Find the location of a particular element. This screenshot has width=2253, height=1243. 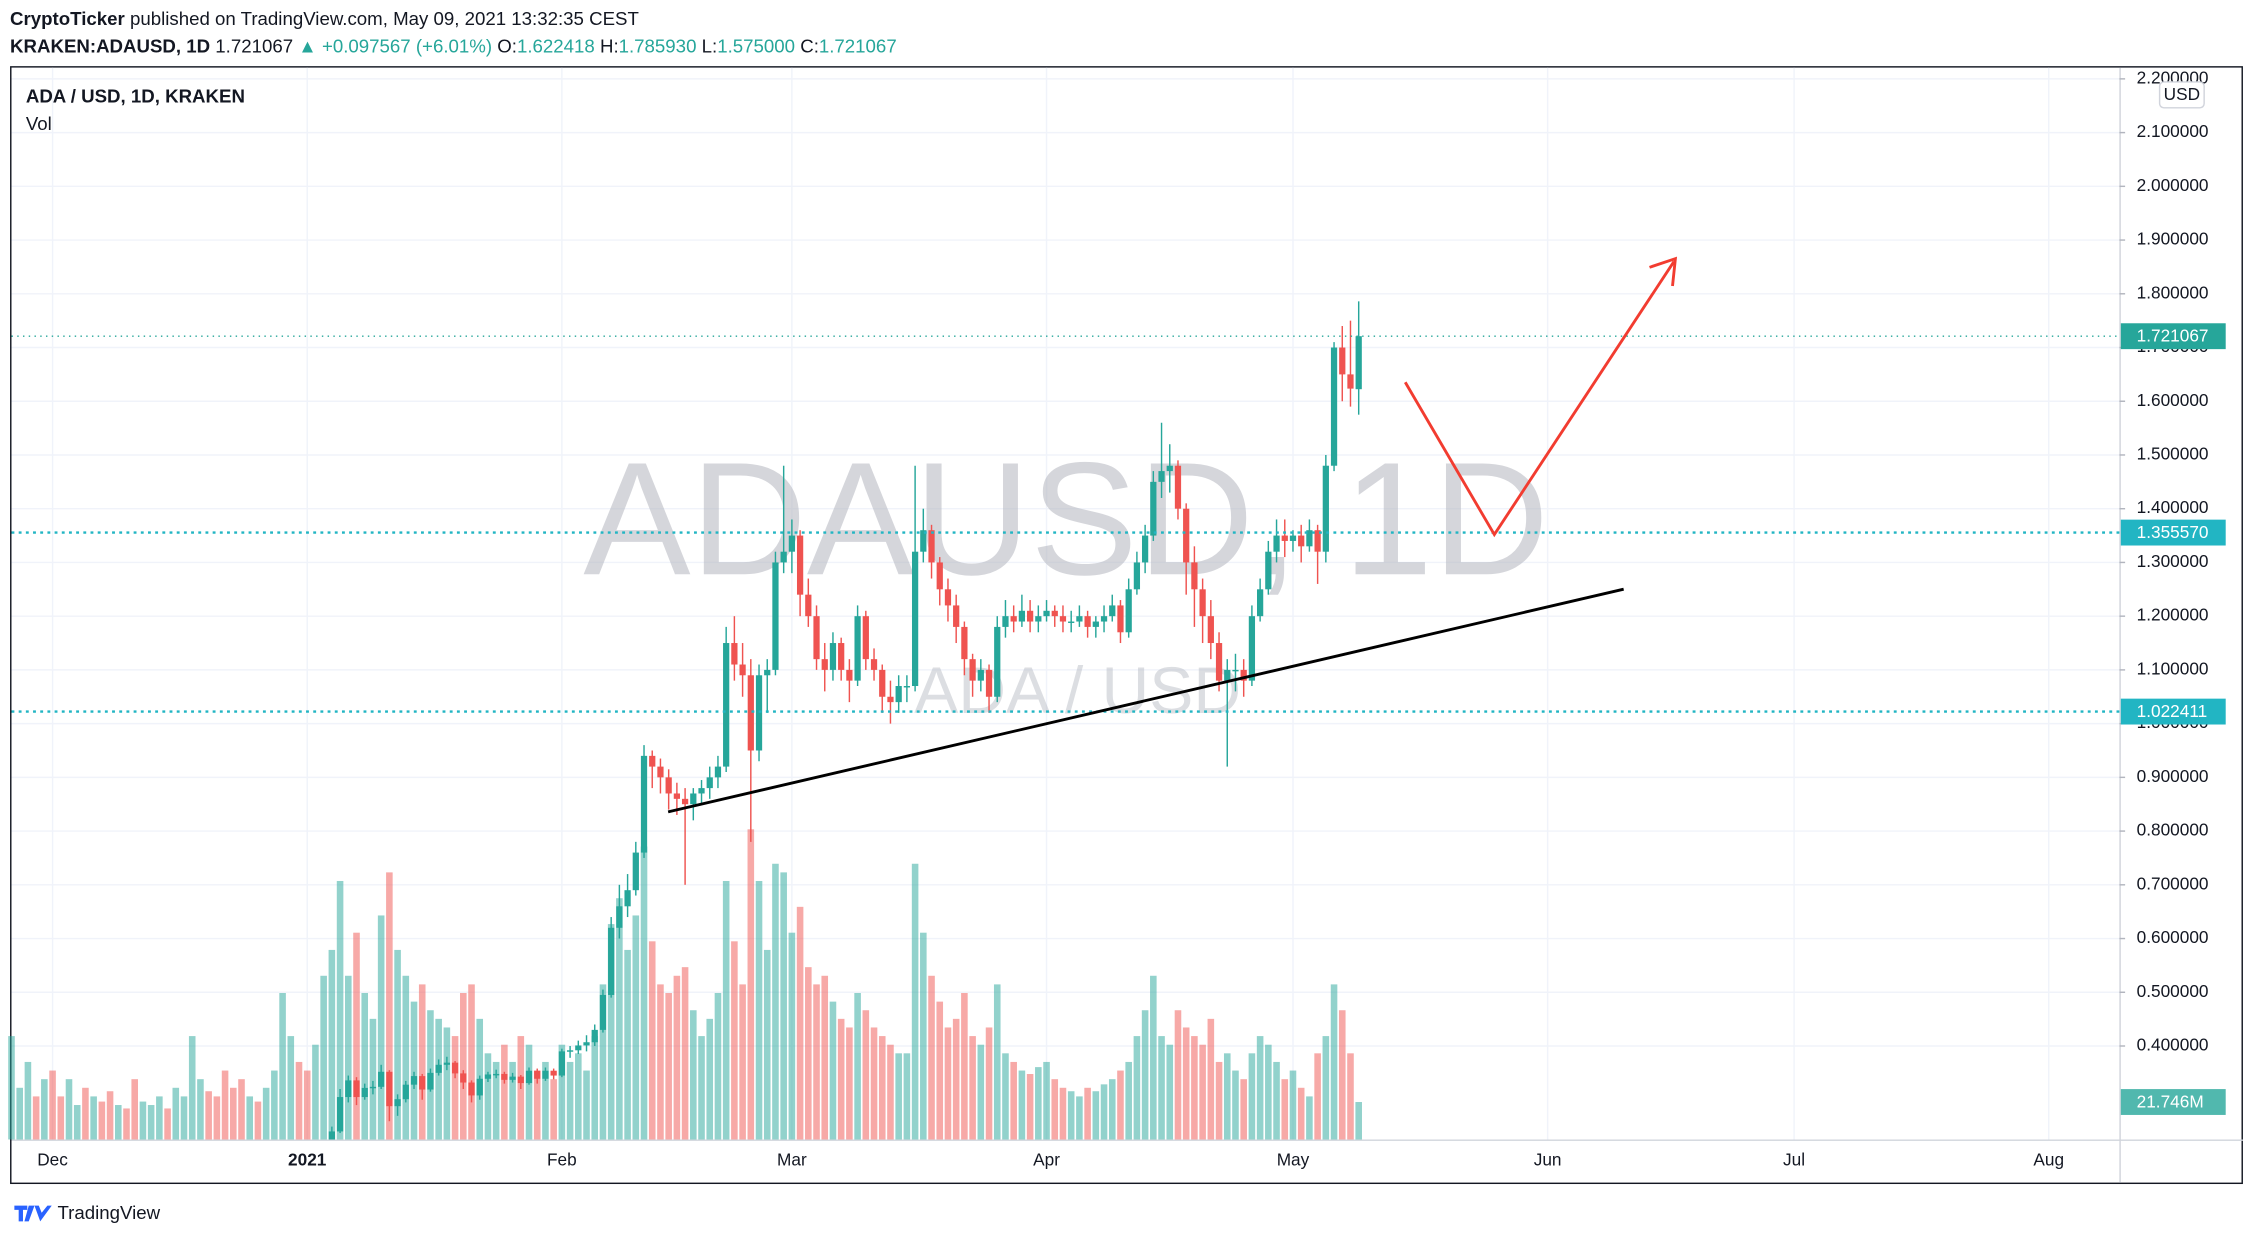

currency-button is located at coordinates (2181, 95).